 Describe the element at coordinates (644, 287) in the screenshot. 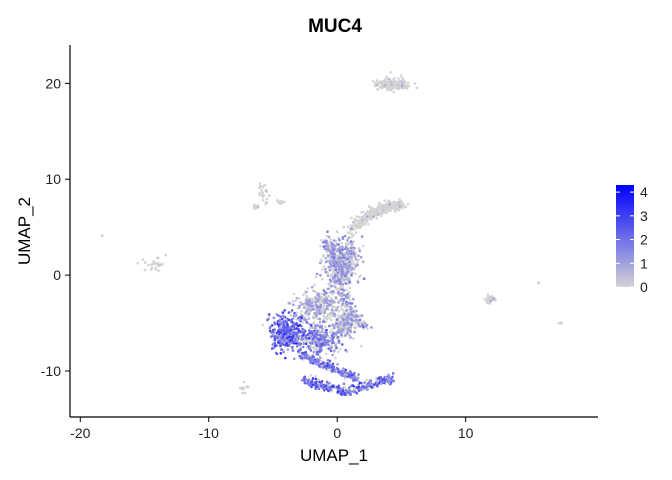

I see `legend-tick-label: 0` at that location.